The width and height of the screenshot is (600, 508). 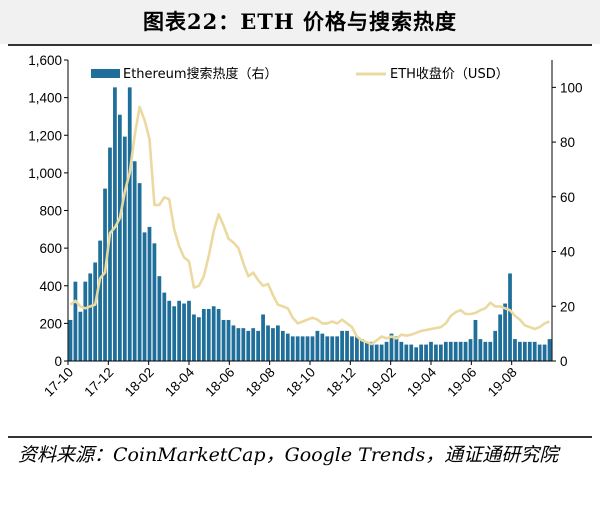 What do you see at coordinates (58, 361) in the screenshot?
I see `left-axis-tick-label: 0` at bounding box center [58, 361].